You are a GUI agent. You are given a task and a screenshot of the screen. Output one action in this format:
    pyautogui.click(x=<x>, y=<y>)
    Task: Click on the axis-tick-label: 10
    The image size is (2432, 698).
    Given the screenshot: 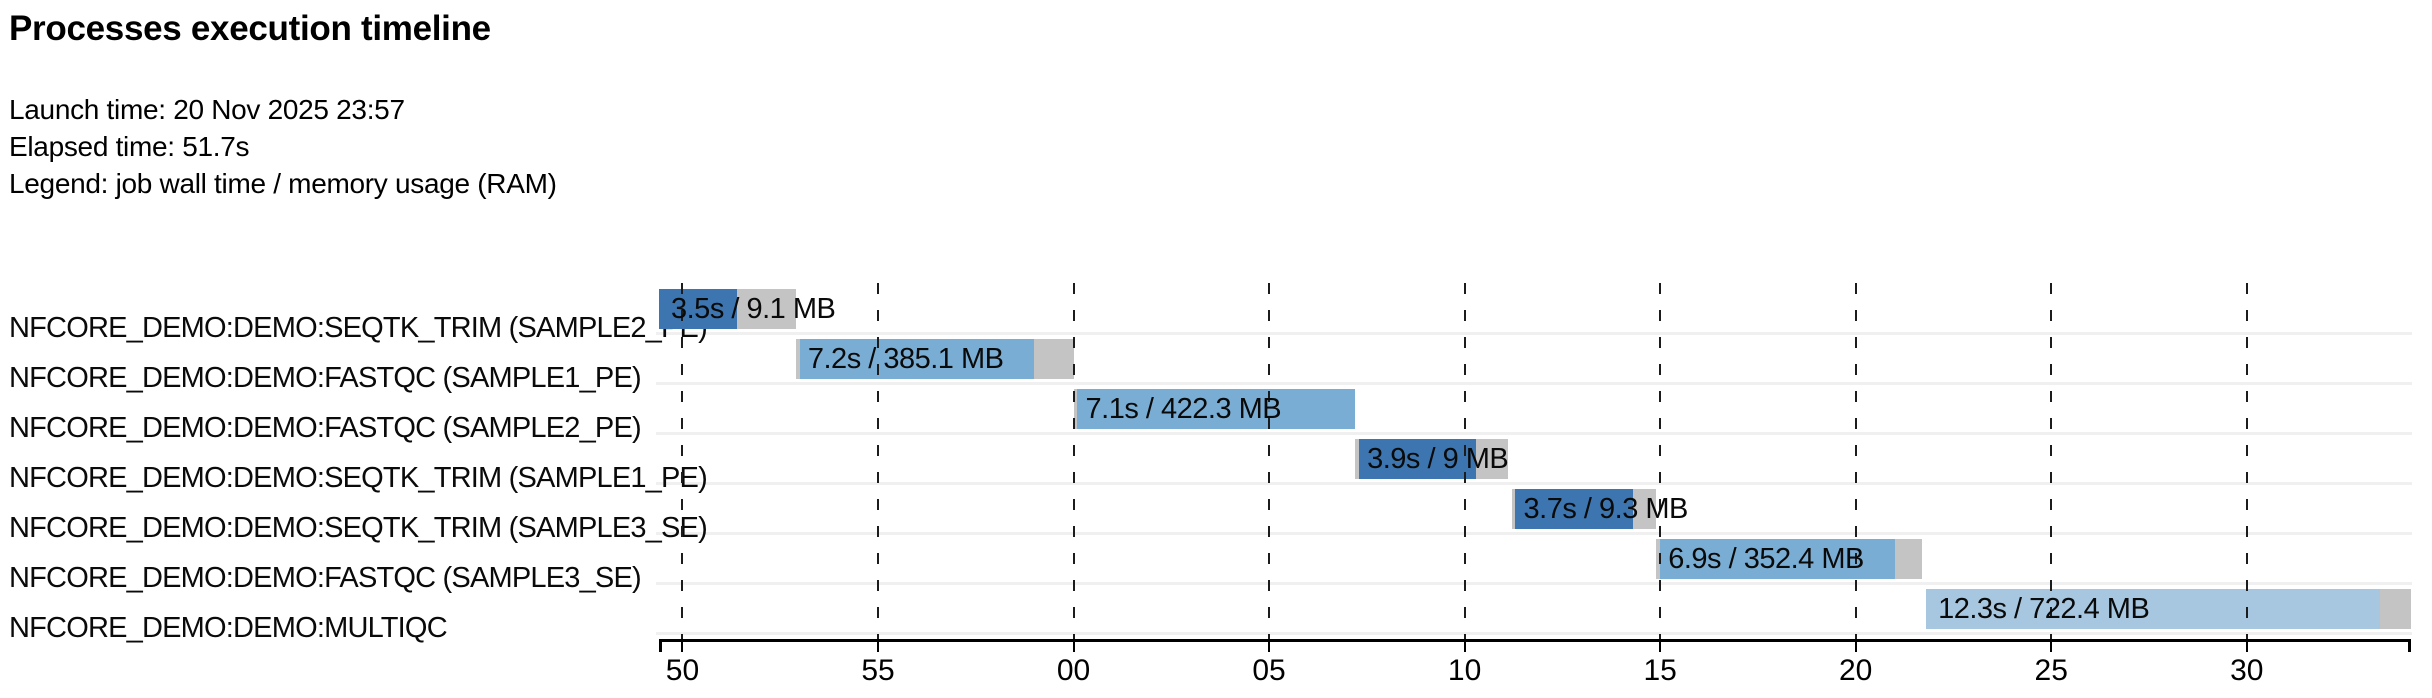 What is the action you would take?
    pyautogui.click(x=1464, y=670)
    